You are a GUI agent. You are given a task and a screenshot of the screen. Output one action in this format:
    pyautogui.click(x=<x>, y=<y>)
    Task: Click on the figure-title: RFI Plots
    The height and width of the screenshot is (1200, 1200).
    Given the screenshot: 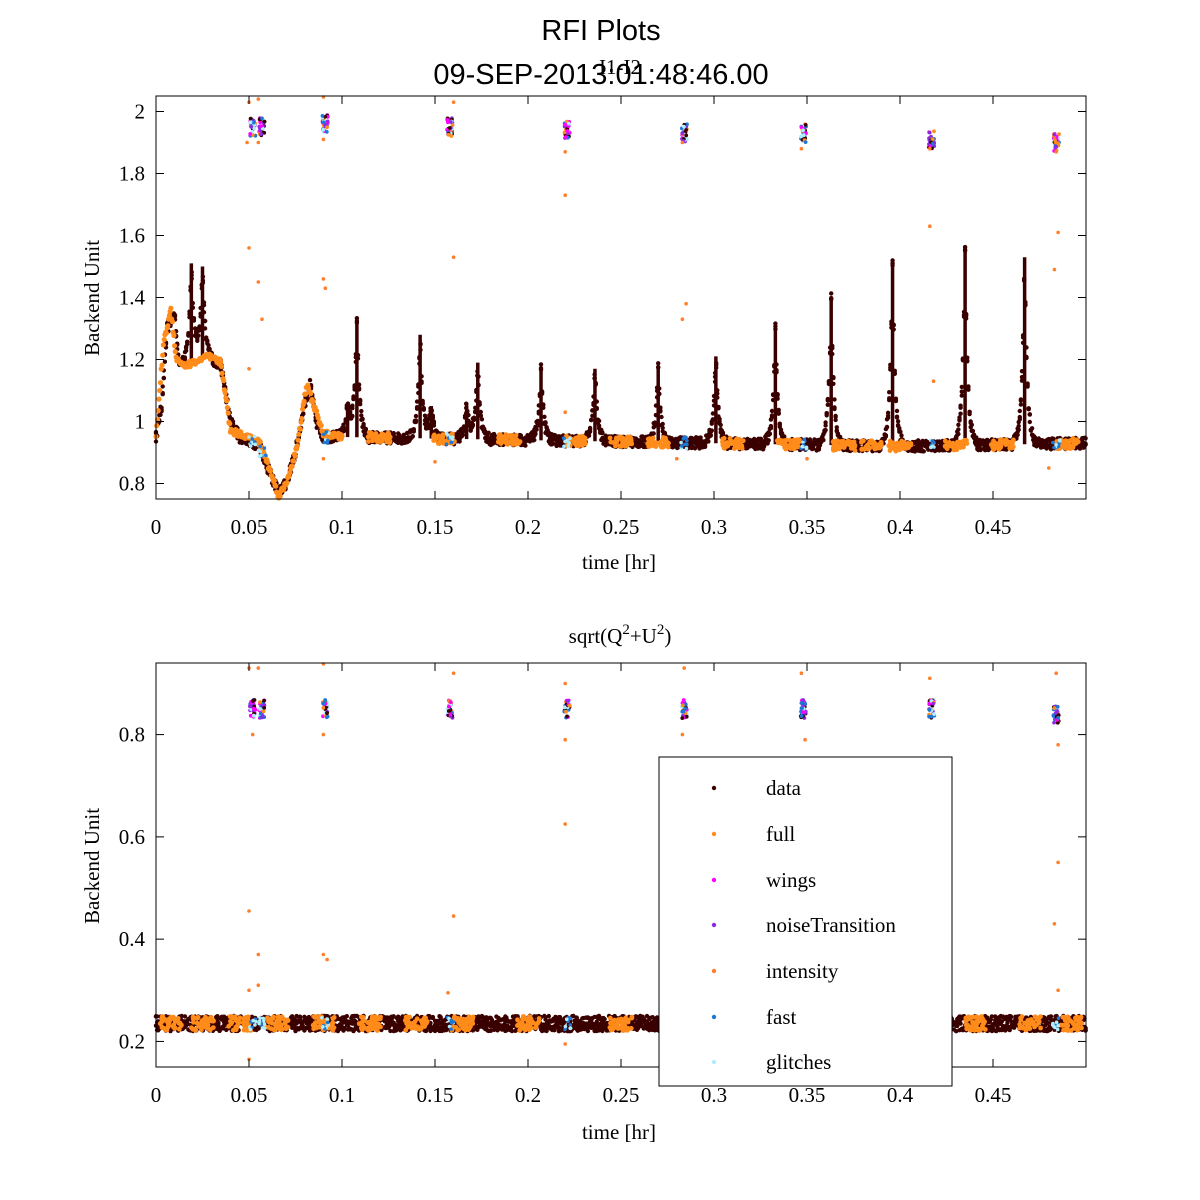 What is the action you would take?
    pyautogui.click(x=600, y=31)
    